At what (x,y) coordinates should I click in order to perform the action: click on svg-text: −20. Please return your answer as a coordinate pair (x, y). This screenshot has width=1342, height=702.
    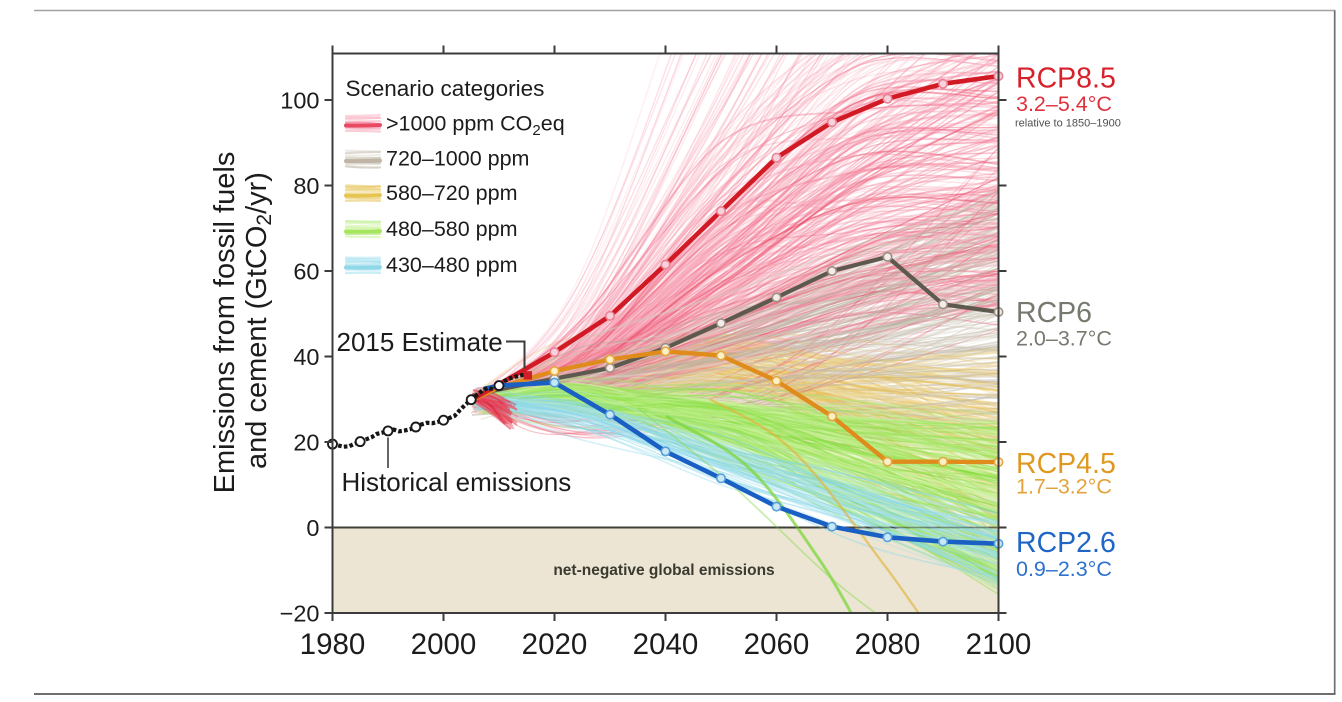
    Looking at the image, I should click on (300, 614).